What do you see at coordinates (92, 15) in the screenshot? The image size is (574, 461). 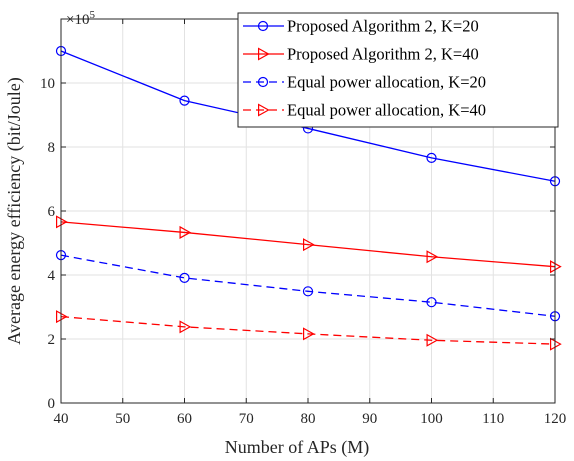 I see `y-exponent-power: 5` at bounding box center [92, 15].